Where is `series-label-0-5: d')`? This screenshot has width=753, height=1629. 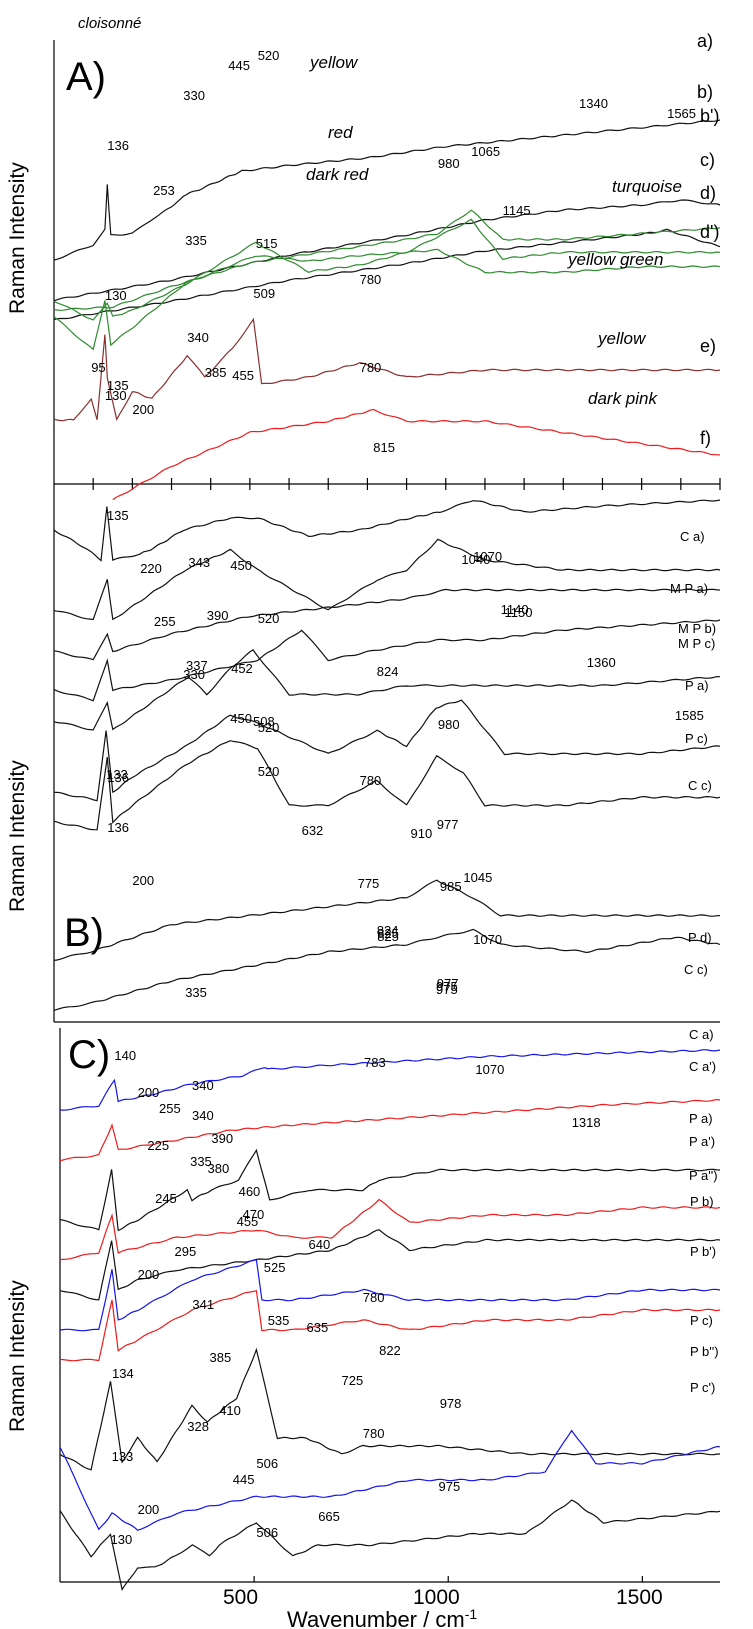 series-label-0-5: d') is located at coordinates (709, 232).